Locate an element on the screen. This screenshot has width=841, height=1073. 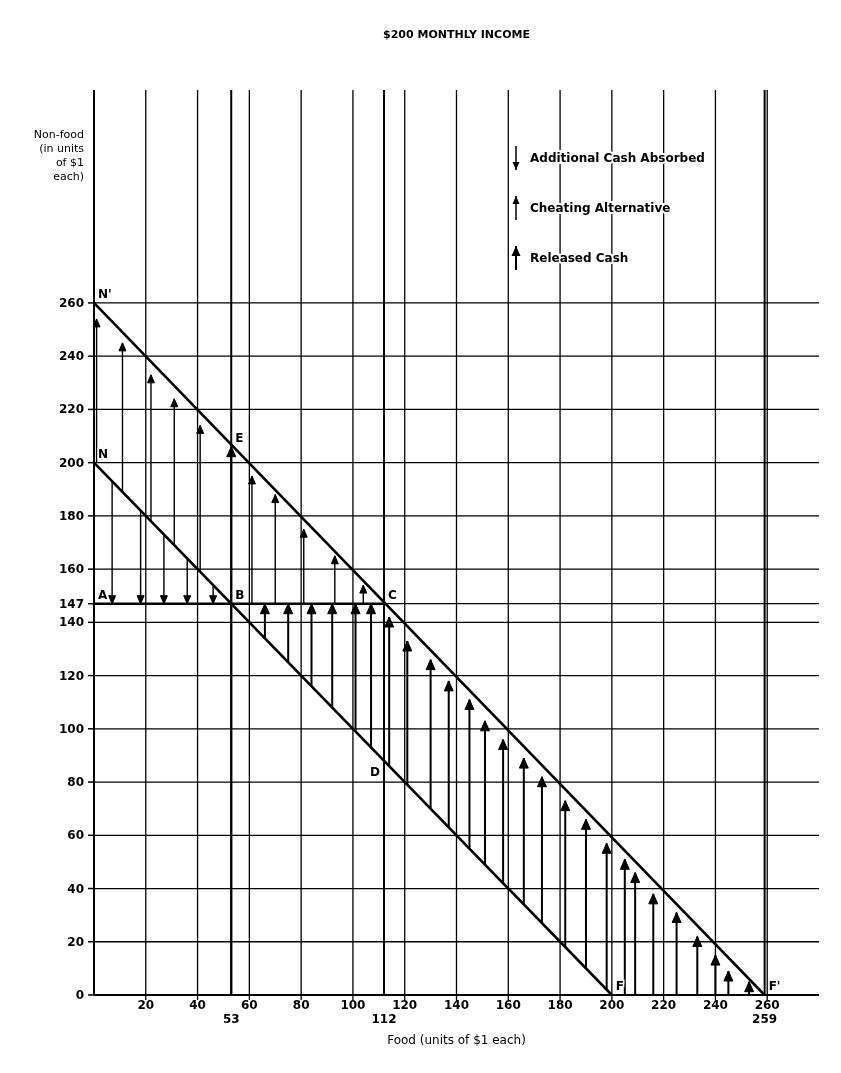
x-tick-label: 220 is located at coordinates (664, 1005).